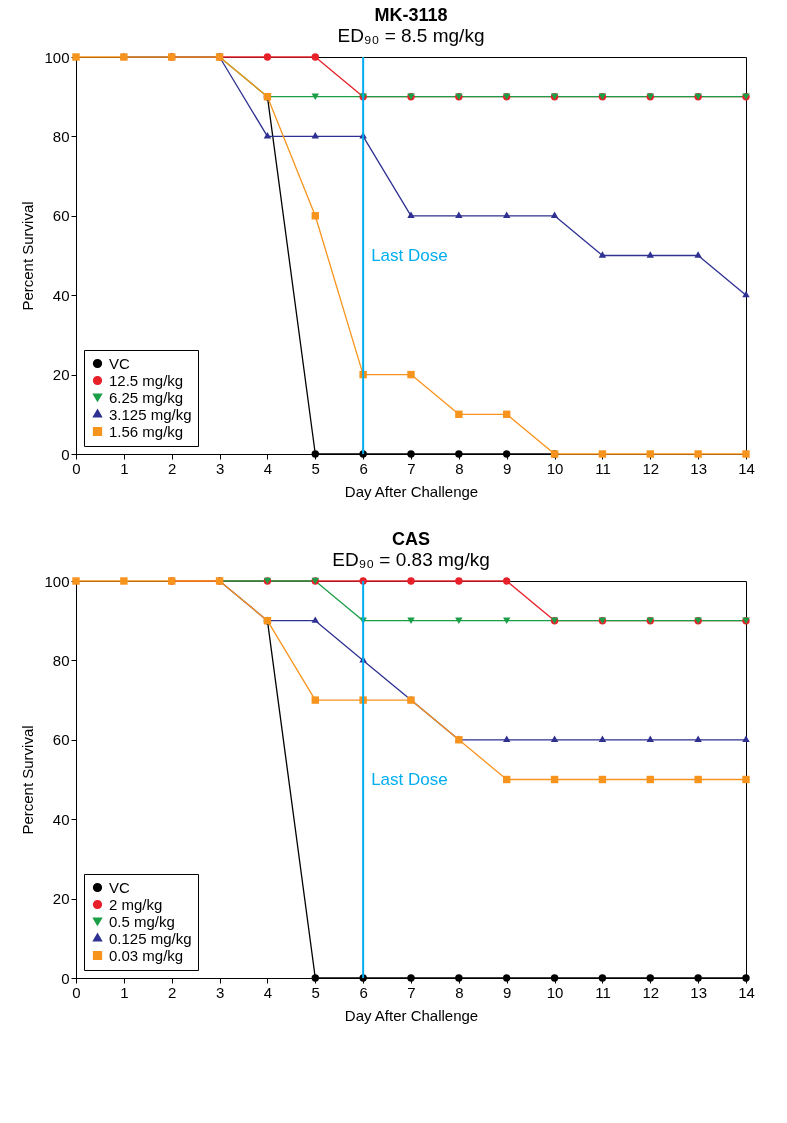 The width and height of the screenshot is (787, 1123). I want to click on legend-label: 0.03 mg/kg, so click(146, 955).